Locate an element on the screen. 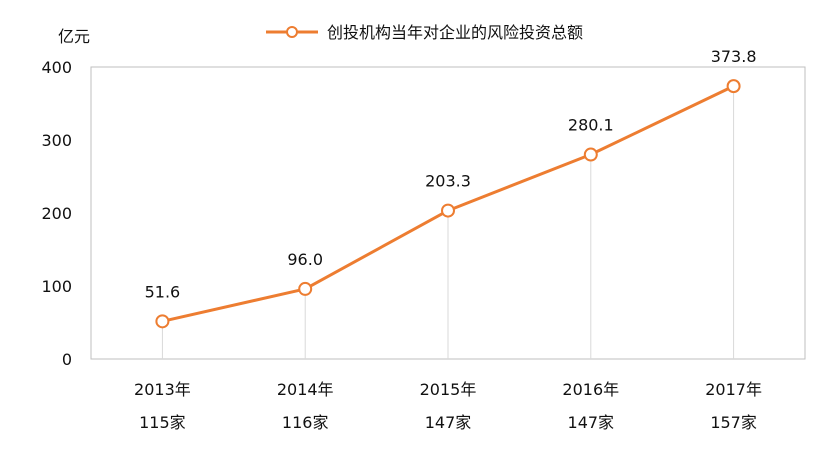 This screenshot has width=828, height=449. legend-marker-swatch is located at coordinates (292, 32).